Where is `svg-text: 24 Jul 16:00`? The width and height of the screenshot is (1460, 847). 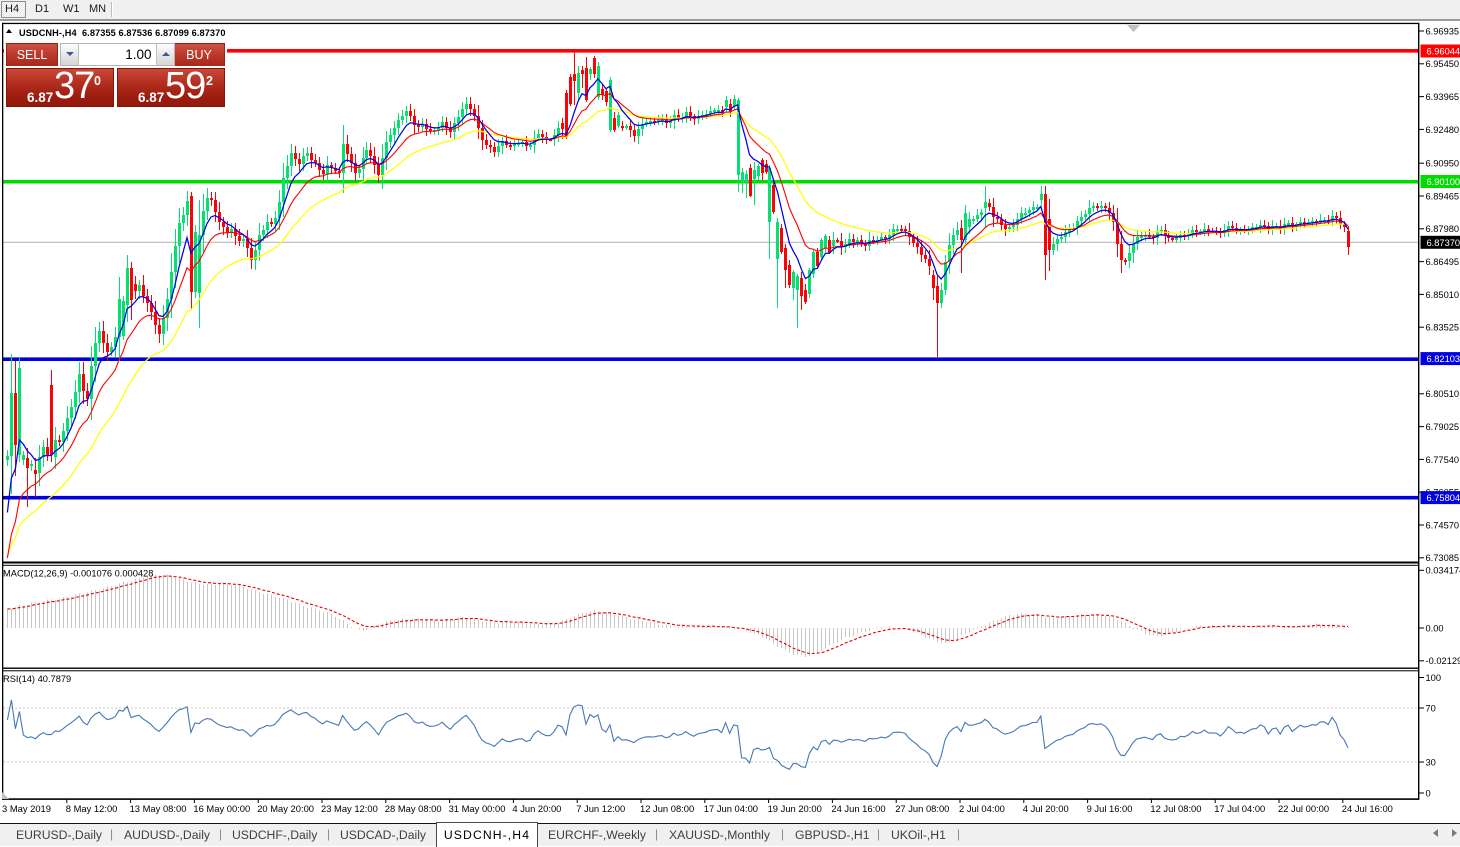
svg-text: 24 Jul 16:00 is located at coordinates (1367, 808).